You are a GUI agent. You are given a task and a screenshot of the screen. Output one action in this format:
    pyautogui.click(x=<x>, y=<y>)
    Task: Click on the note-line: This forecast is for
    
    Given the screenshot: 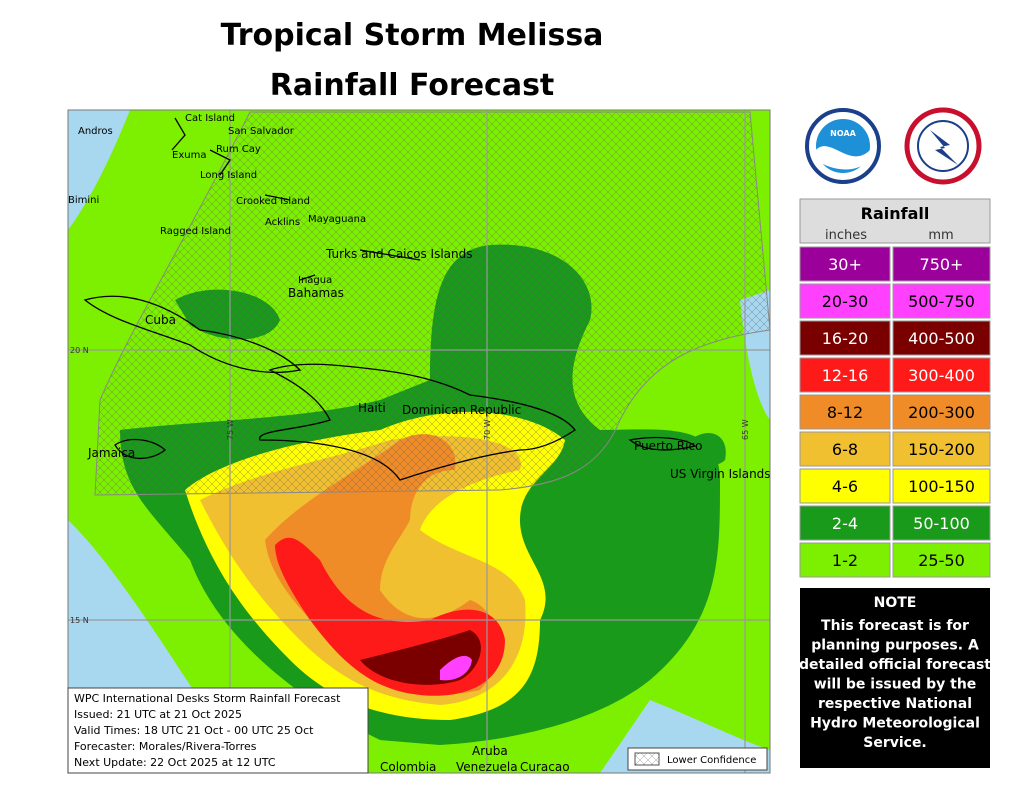 What is the action you would take?
    pyautogui.click(x=895, y=626)
    